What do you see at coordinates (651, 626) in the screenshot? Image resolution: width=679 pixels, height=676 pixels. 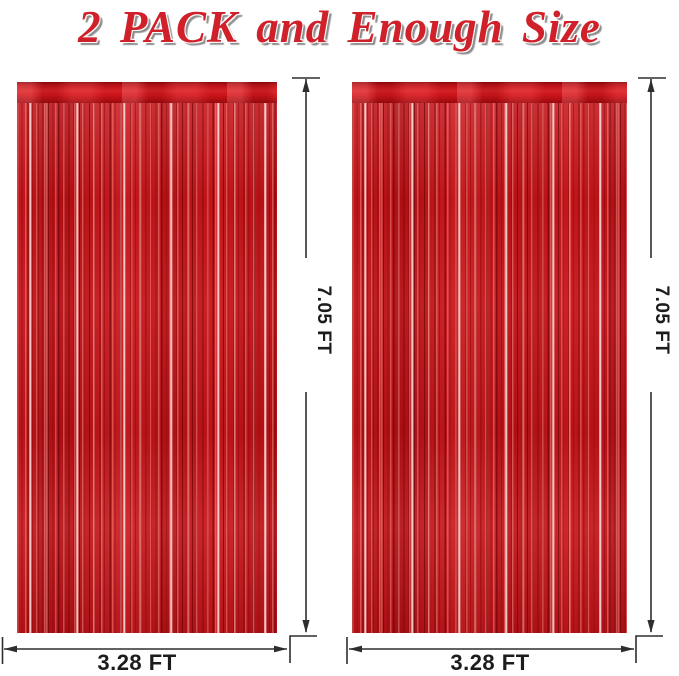 I see `arrowhead-down-right` at bounding box center [651, 626].